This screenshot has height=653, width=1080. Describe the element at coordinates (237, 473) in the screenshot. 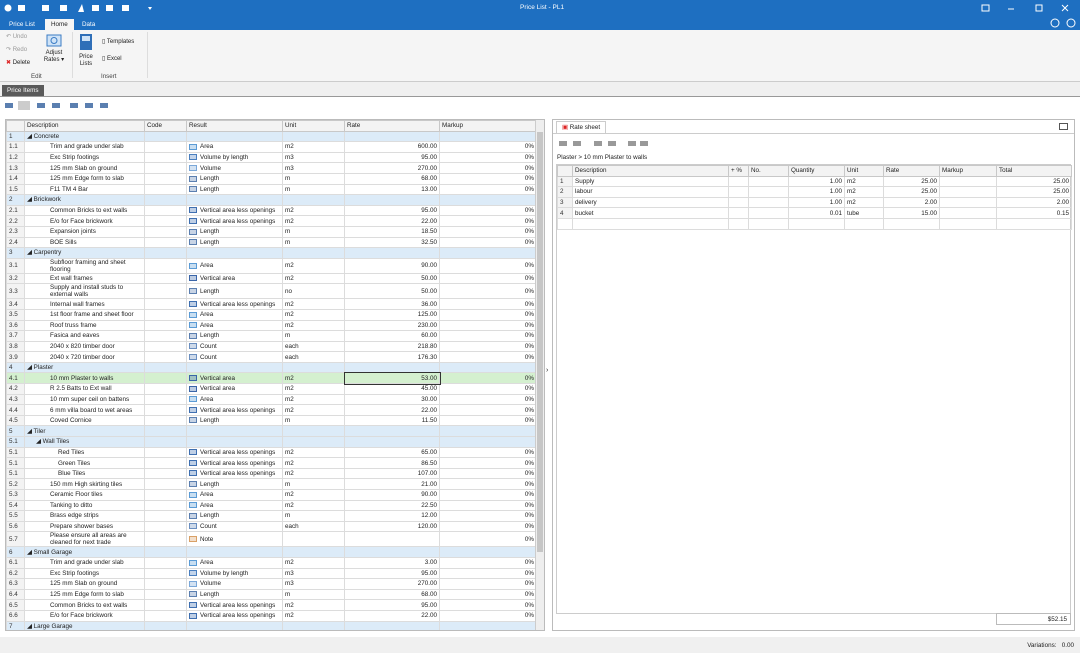

I see `result: Vertical area less openings` at that location.